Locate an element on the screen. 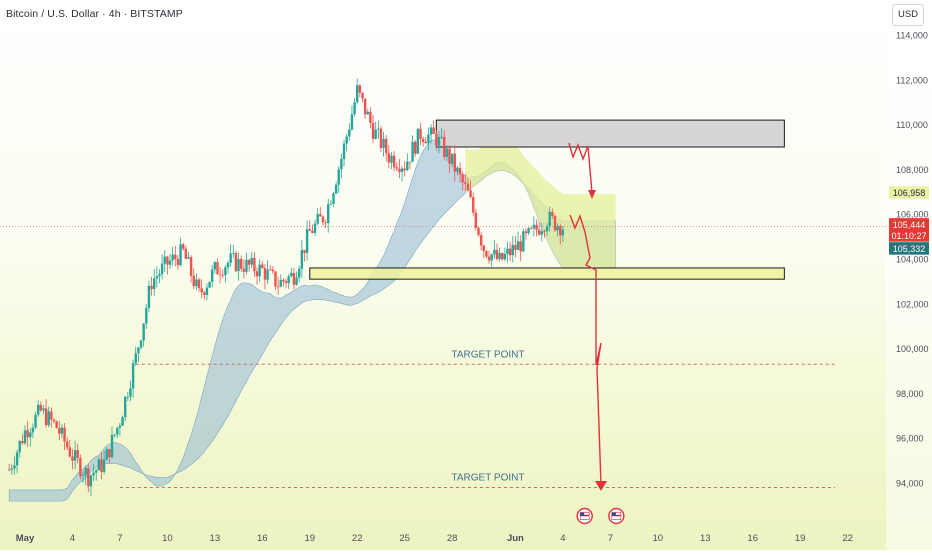 This screenshot has height=555, width=932. target-point-label-2: TARGET POINT is located at coordinates (488, 477).